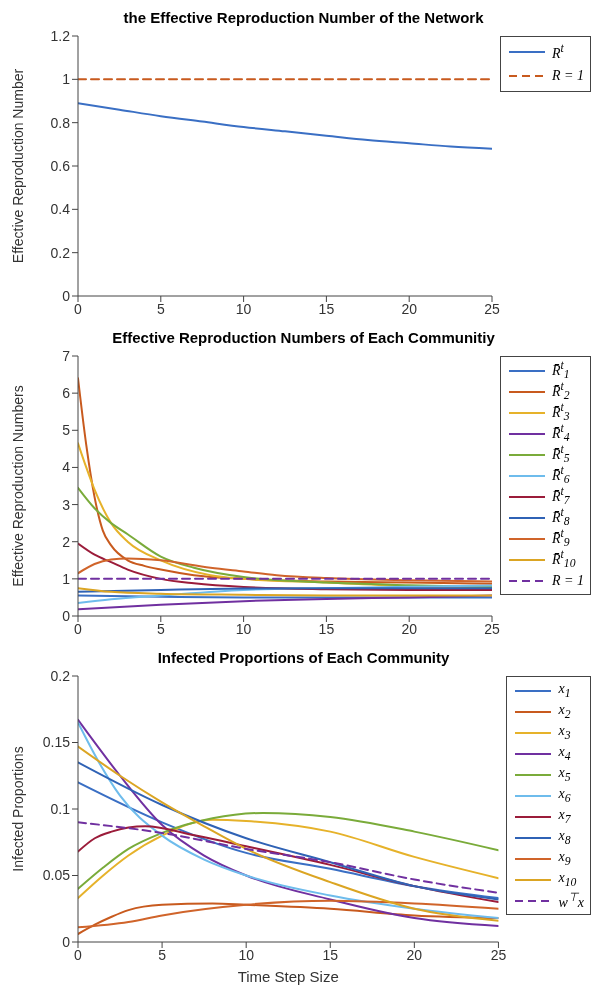 This screenshot has height=1008, width=607. I want to click on chart-title: Infected Proportions of Each Community, so click(303, 658).